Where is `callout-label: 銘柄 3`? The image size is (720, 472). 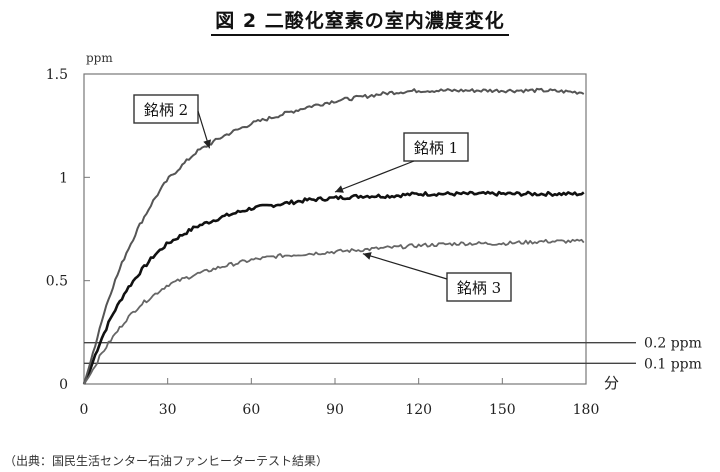
callout-label: 銘柄 3 is located at coordinates (479, 288).